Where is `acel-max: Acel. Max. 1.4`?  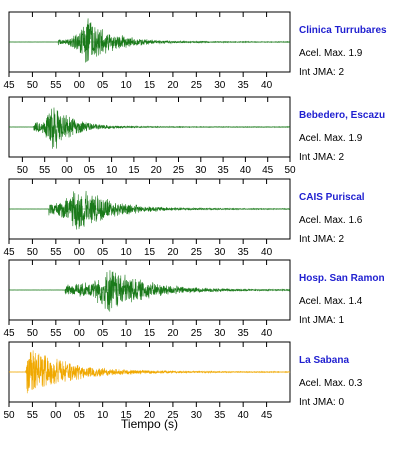 acel-max: Acel. Max. 1.4 is located at coordinates (331, 301).